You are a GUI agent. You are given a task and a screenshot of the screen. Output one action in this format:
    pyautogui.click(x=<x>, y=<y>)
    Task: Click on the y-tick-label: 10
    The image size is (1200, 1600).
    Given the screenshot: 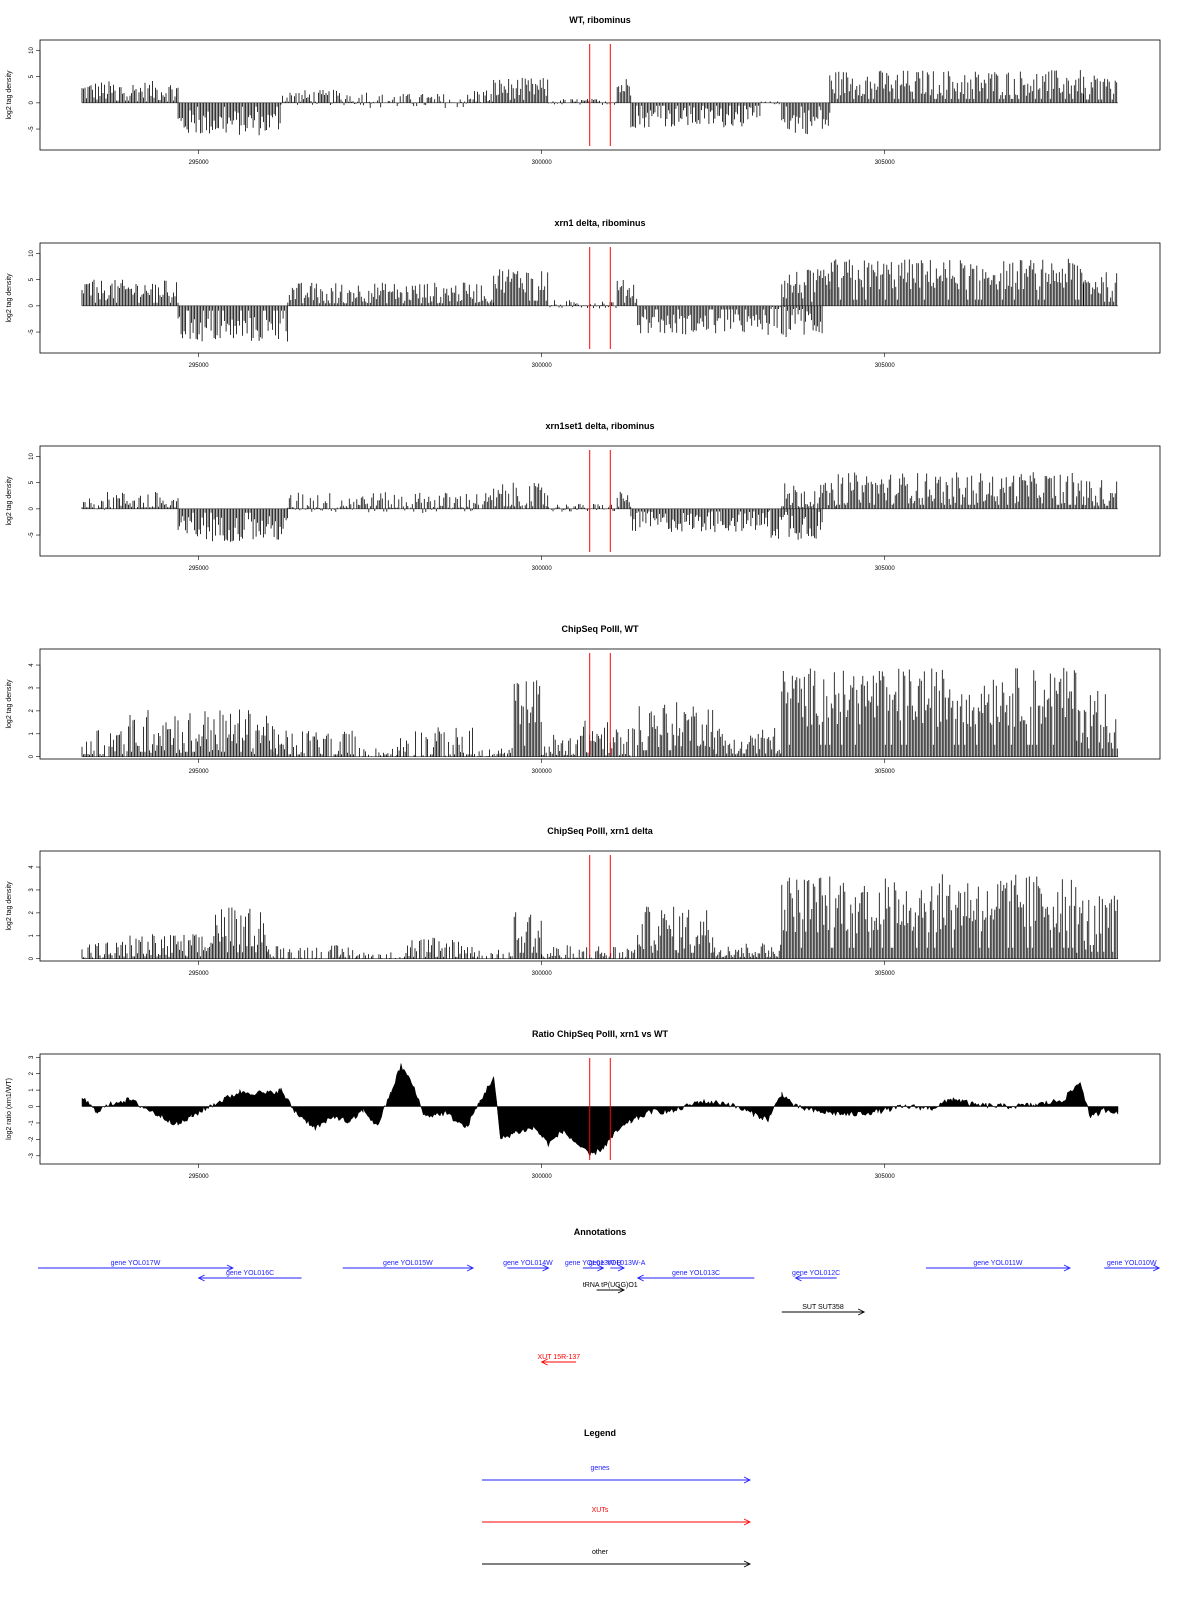 What is the action you would take?
    pyautogui.click(x=32, y=252)
    